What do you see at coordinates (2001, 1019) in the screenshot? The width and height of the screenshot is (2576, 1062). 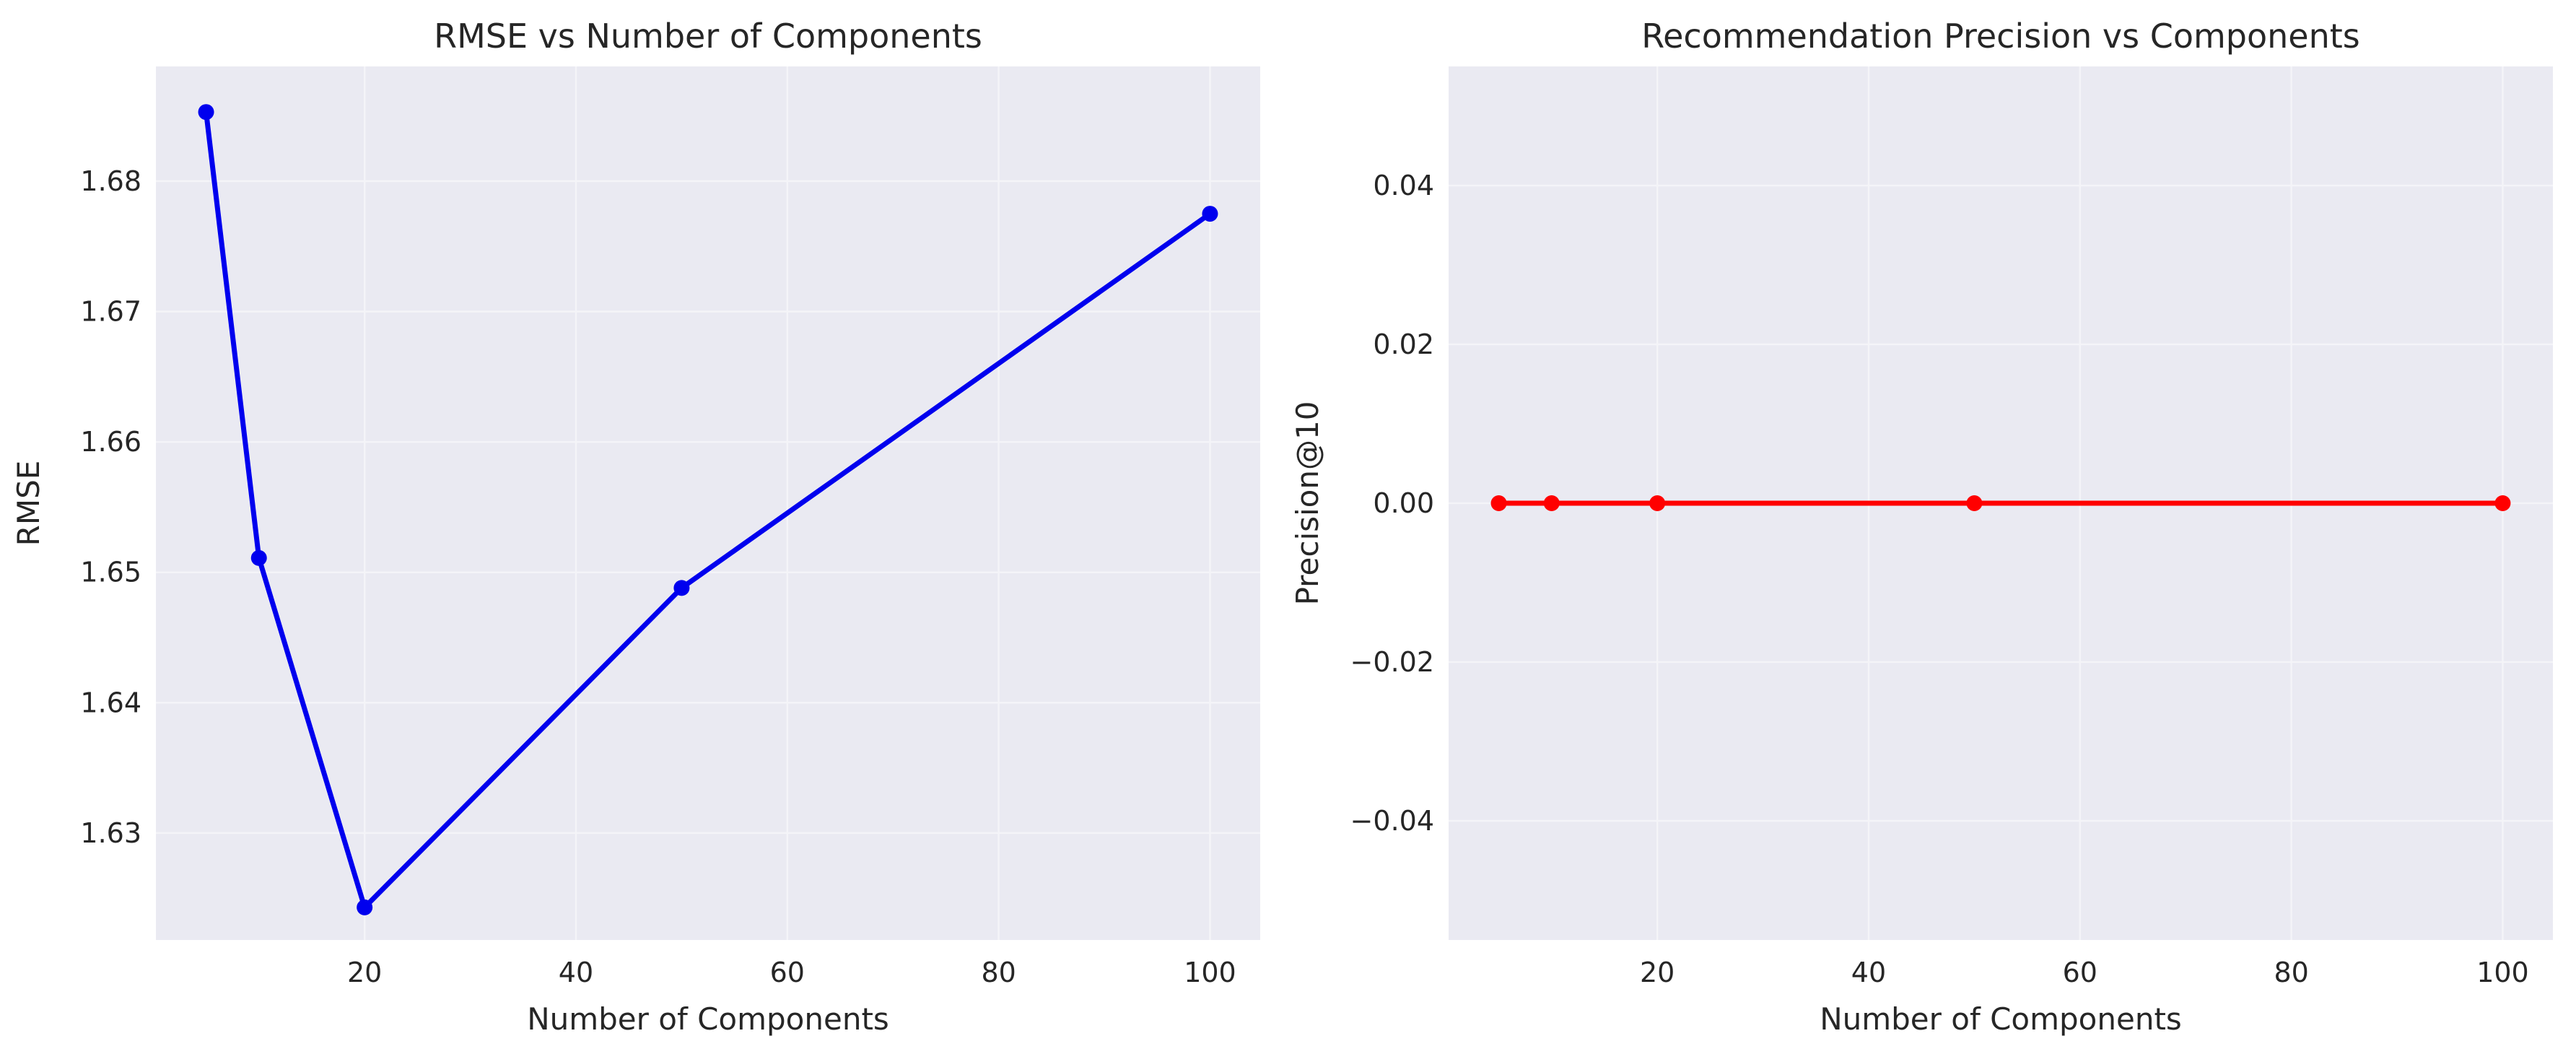 I see `precision-x-axis-label: Number of Components` at bounding box center [2001, 1019].